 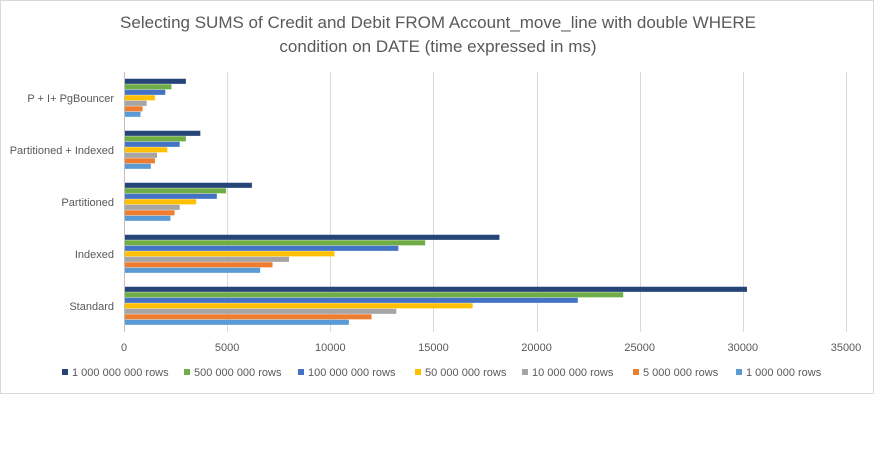 I want to click on category-label: Partitioned, so click(x=87, y=203).